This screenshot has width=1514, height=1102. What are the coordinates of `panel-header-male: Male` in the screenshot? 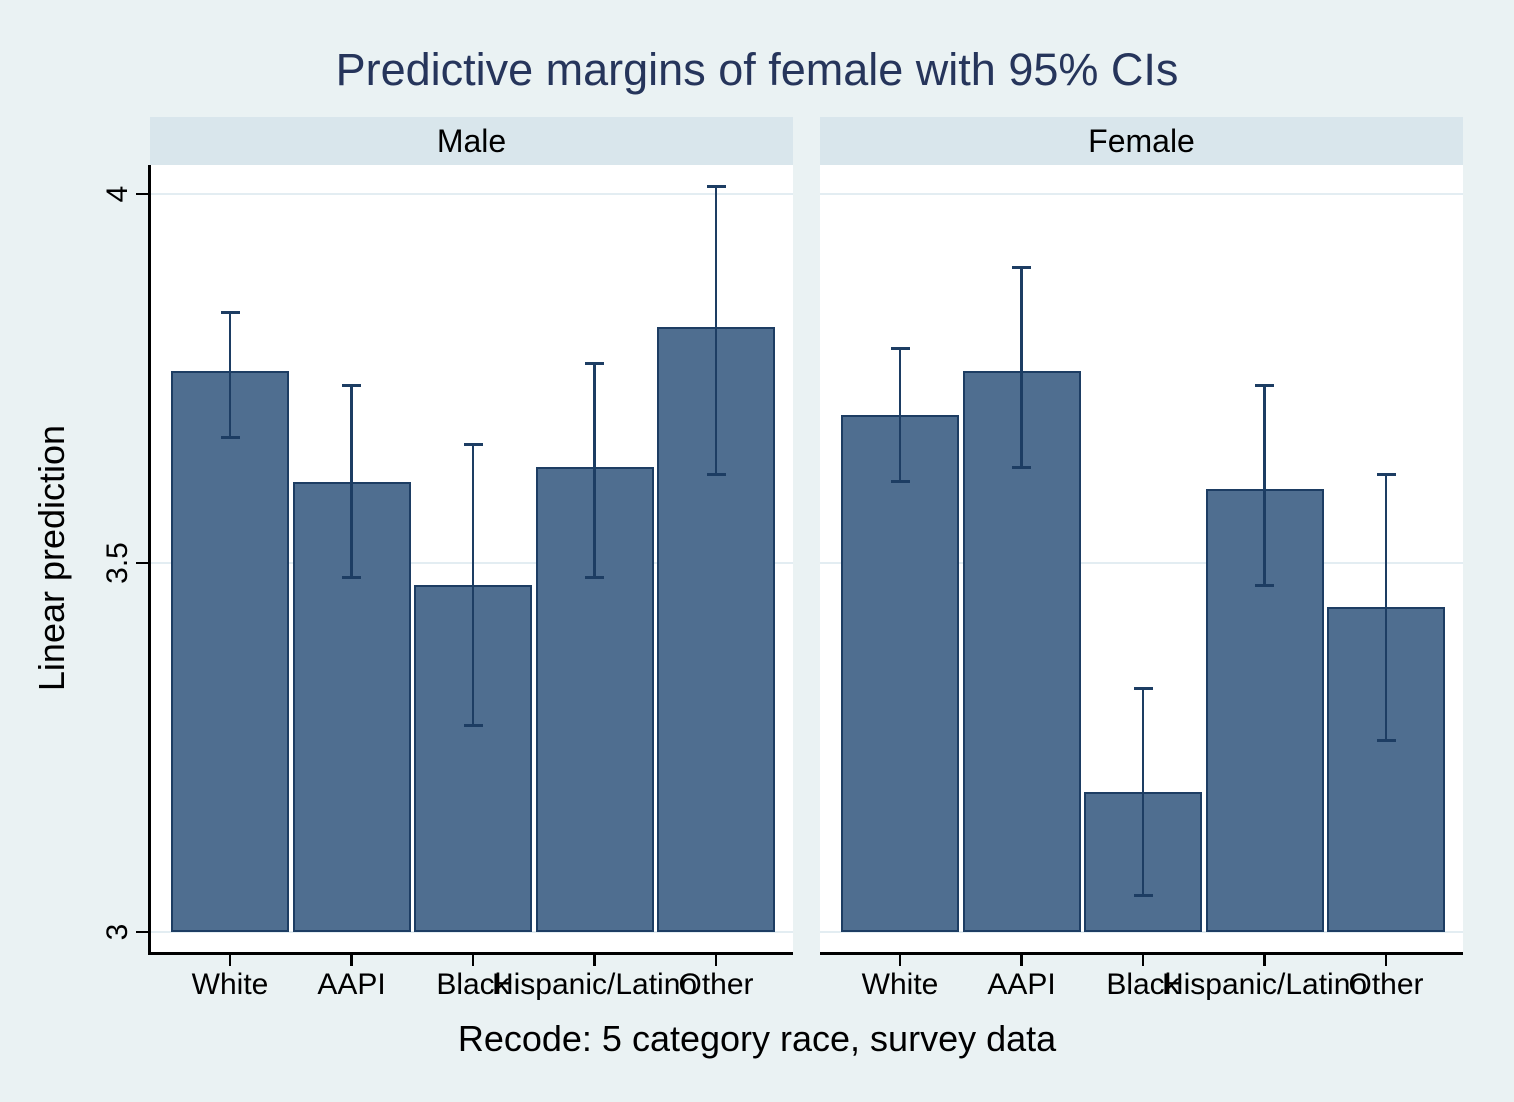 It's located at (471, 141).